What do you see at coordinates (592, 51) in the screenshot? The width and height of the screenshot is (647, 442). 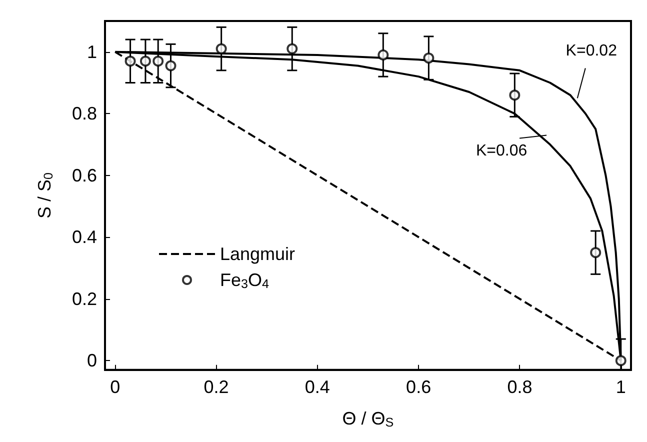 I see `annotation: K=0.02` at bounding box center [592, 51].